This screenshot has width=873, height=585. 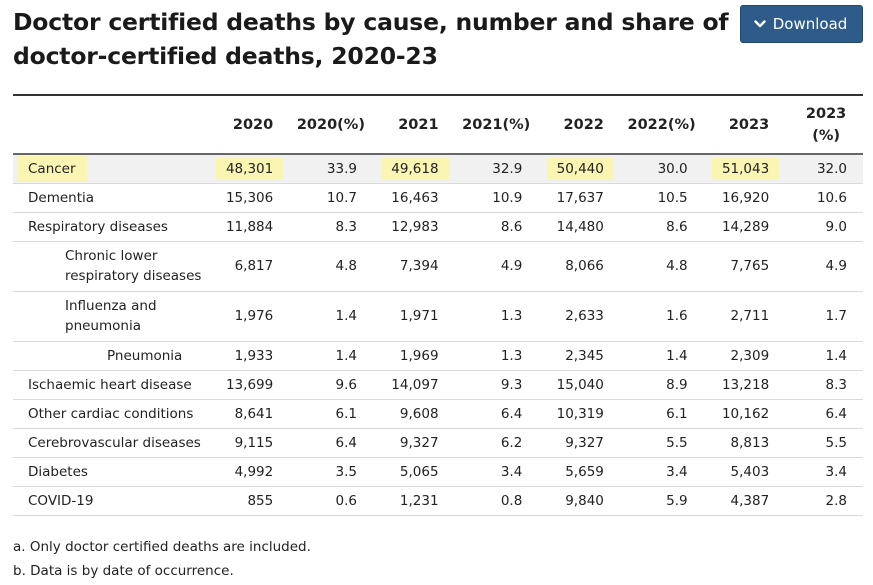 I want to click on percent-value: 9.6, so click(x=346, y=384).